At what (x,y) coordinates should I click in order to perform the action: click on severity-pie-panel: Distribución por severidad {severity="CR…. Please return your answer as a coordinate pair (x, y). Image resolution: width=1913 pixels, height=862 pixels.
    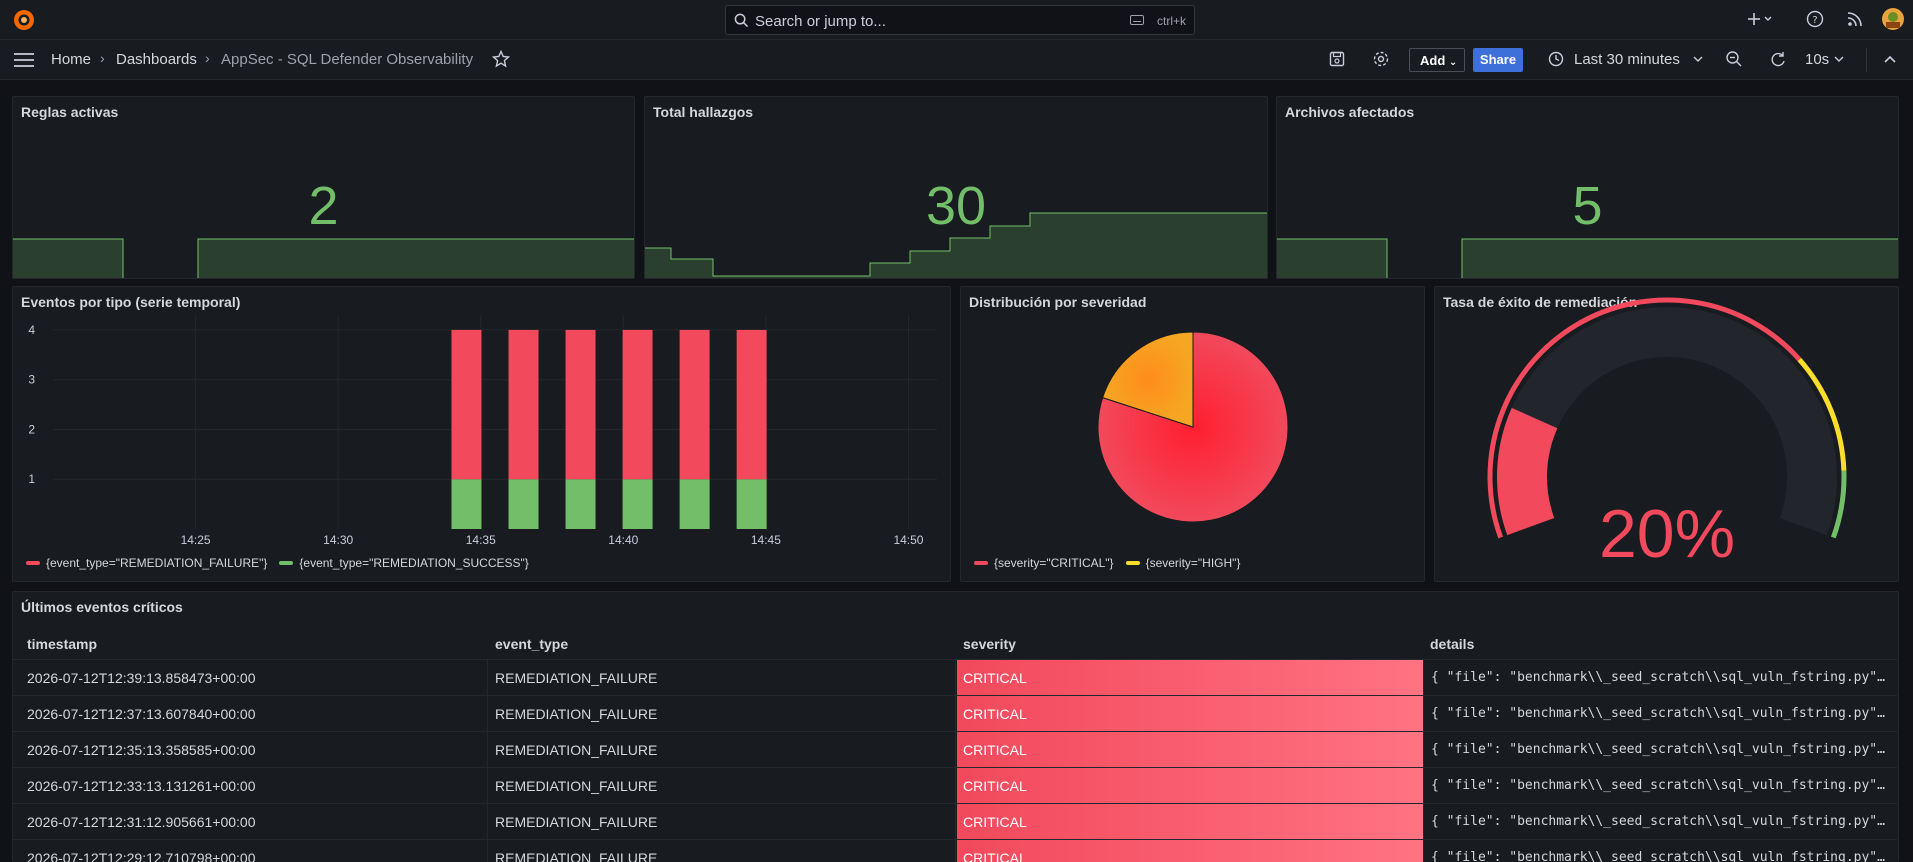
    Looking at the image, I should click on (1192, 434).